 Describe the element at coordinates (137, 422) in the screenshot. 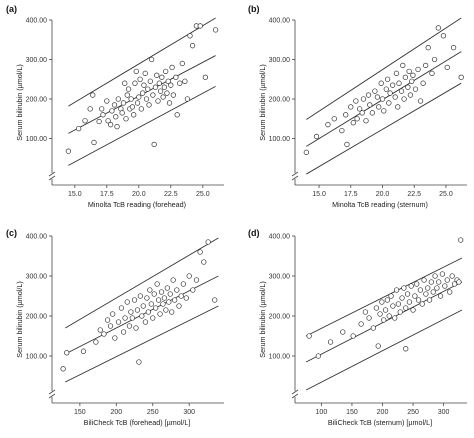

I see `x-axis-label: BiliCheck TcB (forehead) [µmol/L]` at that location.